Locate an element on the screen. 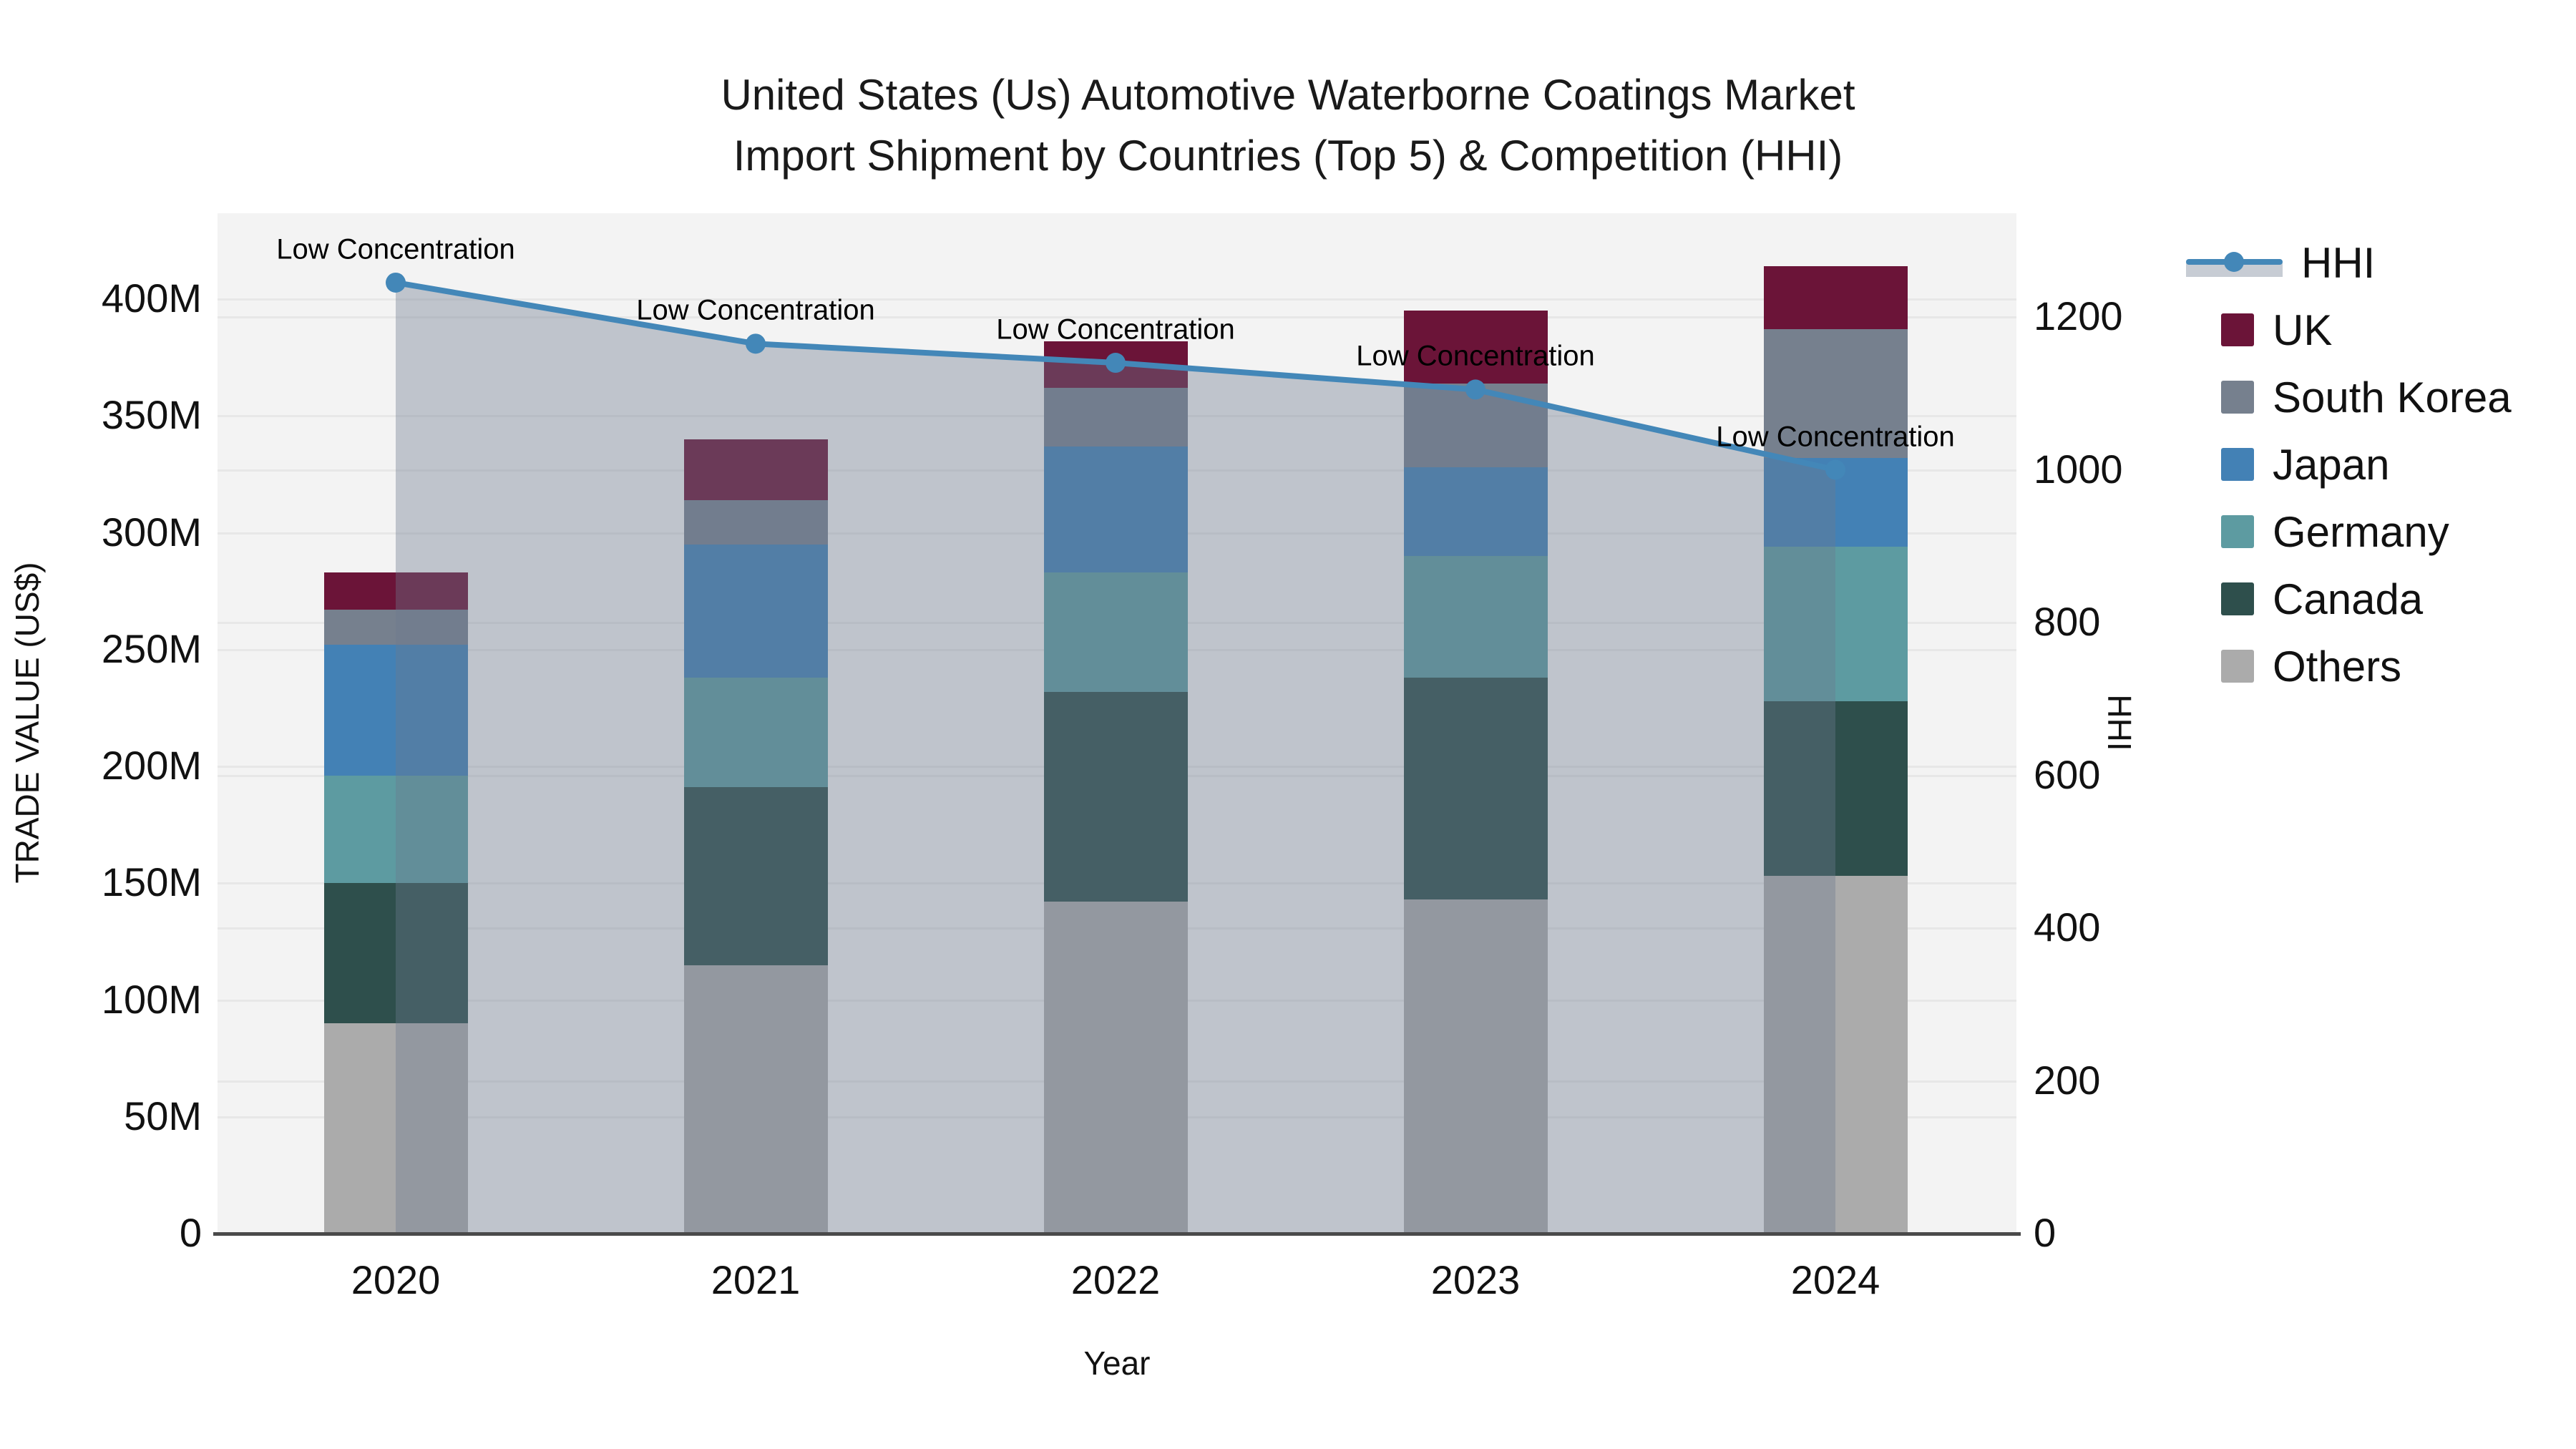  y-tick-left-400M: 400M is located at coordinates (151, 298).